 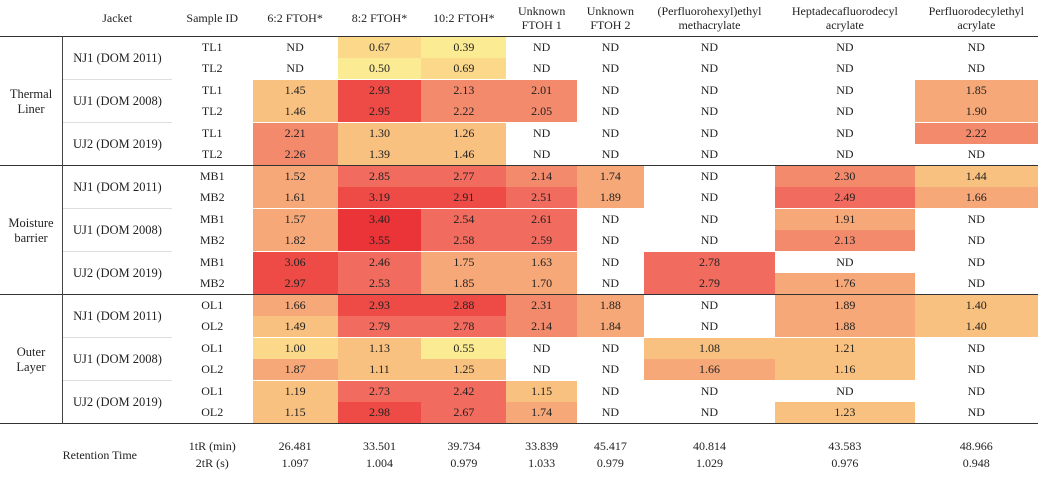 I want to click on compound-header: Unknown FTOH 1, so click(x=542, y=18).